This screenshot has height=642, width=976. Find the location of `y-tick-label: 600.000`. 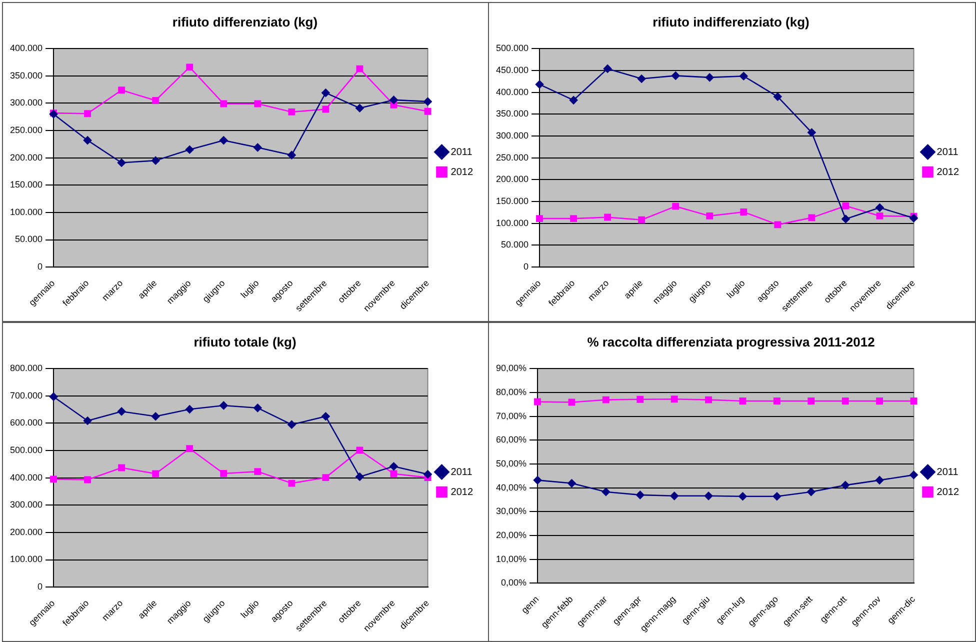

y-tick-label: 600.000 is located at coordinates (26, 423).